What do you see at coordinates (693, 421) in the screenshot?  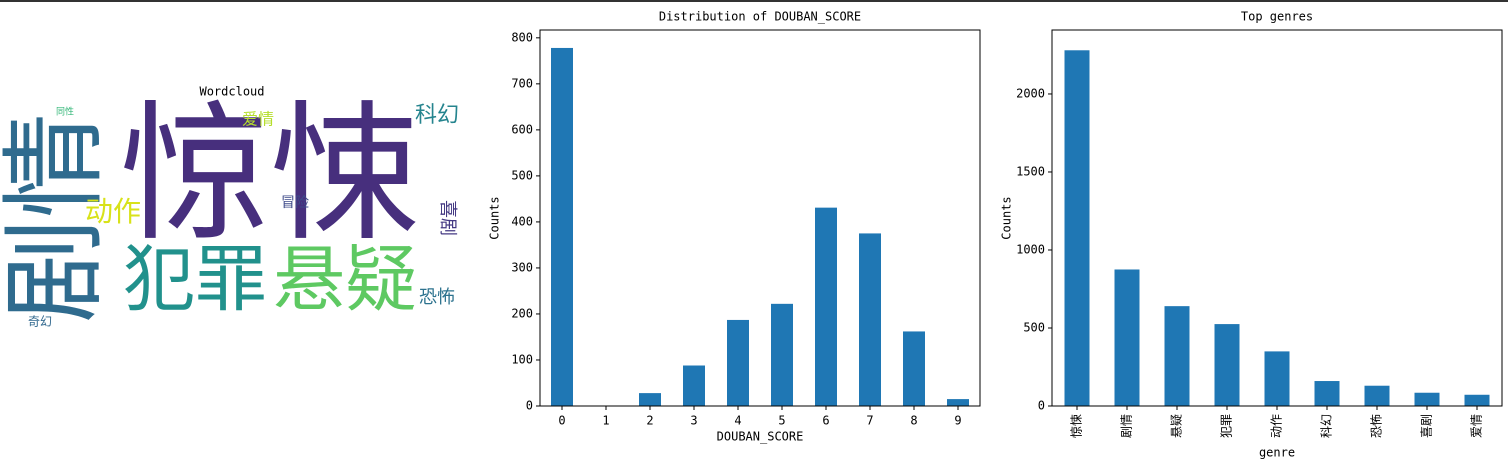 I see `x-tick-label: 3` at bounding box center [693, 421].